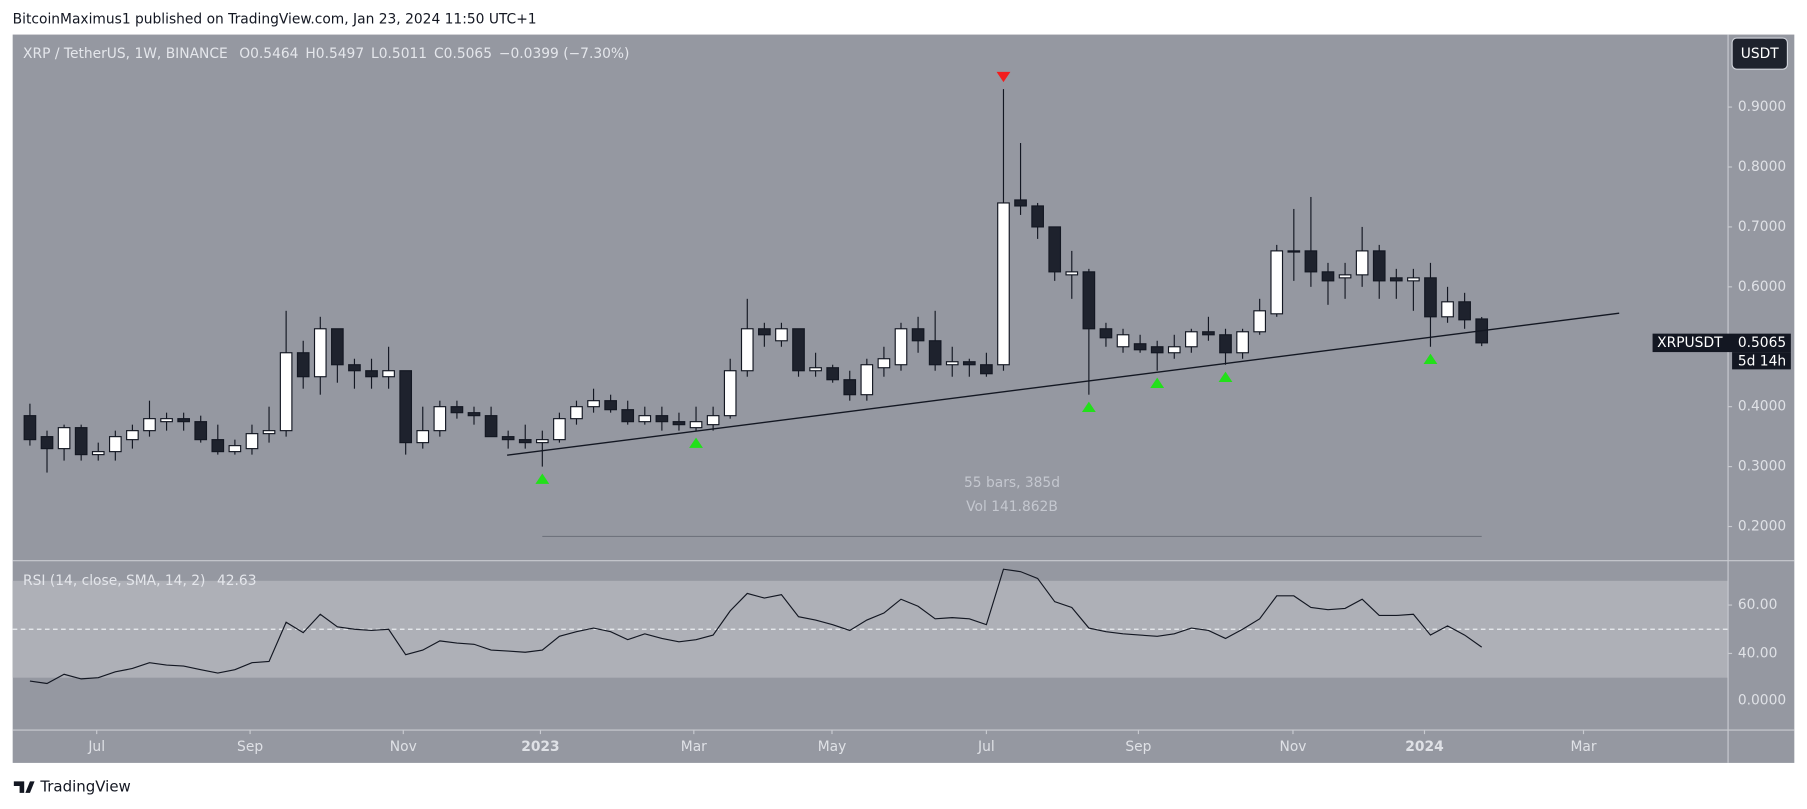 Image resolution: width=1807 pixels, height=809 pixels. Describe the element at coordinates (114, 581) in the screenshot. I see `rsi-title: RSI (14, close, SMA, 14, 2)` at that location.